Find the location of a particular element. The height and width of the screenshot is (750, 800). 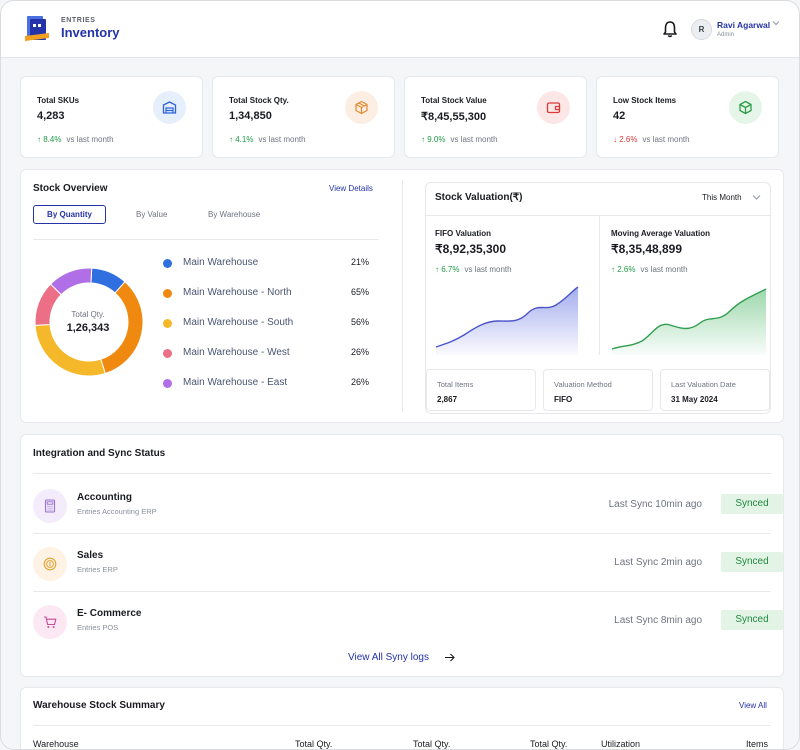

fifo-trend: ↑ 6.7% vs last month is located at coordinates (473, 269).